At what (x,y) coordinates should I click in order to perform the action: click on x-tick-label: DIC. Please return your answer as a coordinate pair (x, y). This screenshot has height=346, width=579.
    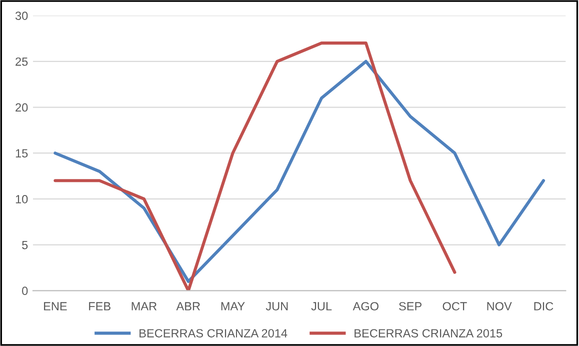
    Looking at the image, I should click on (544, 306).